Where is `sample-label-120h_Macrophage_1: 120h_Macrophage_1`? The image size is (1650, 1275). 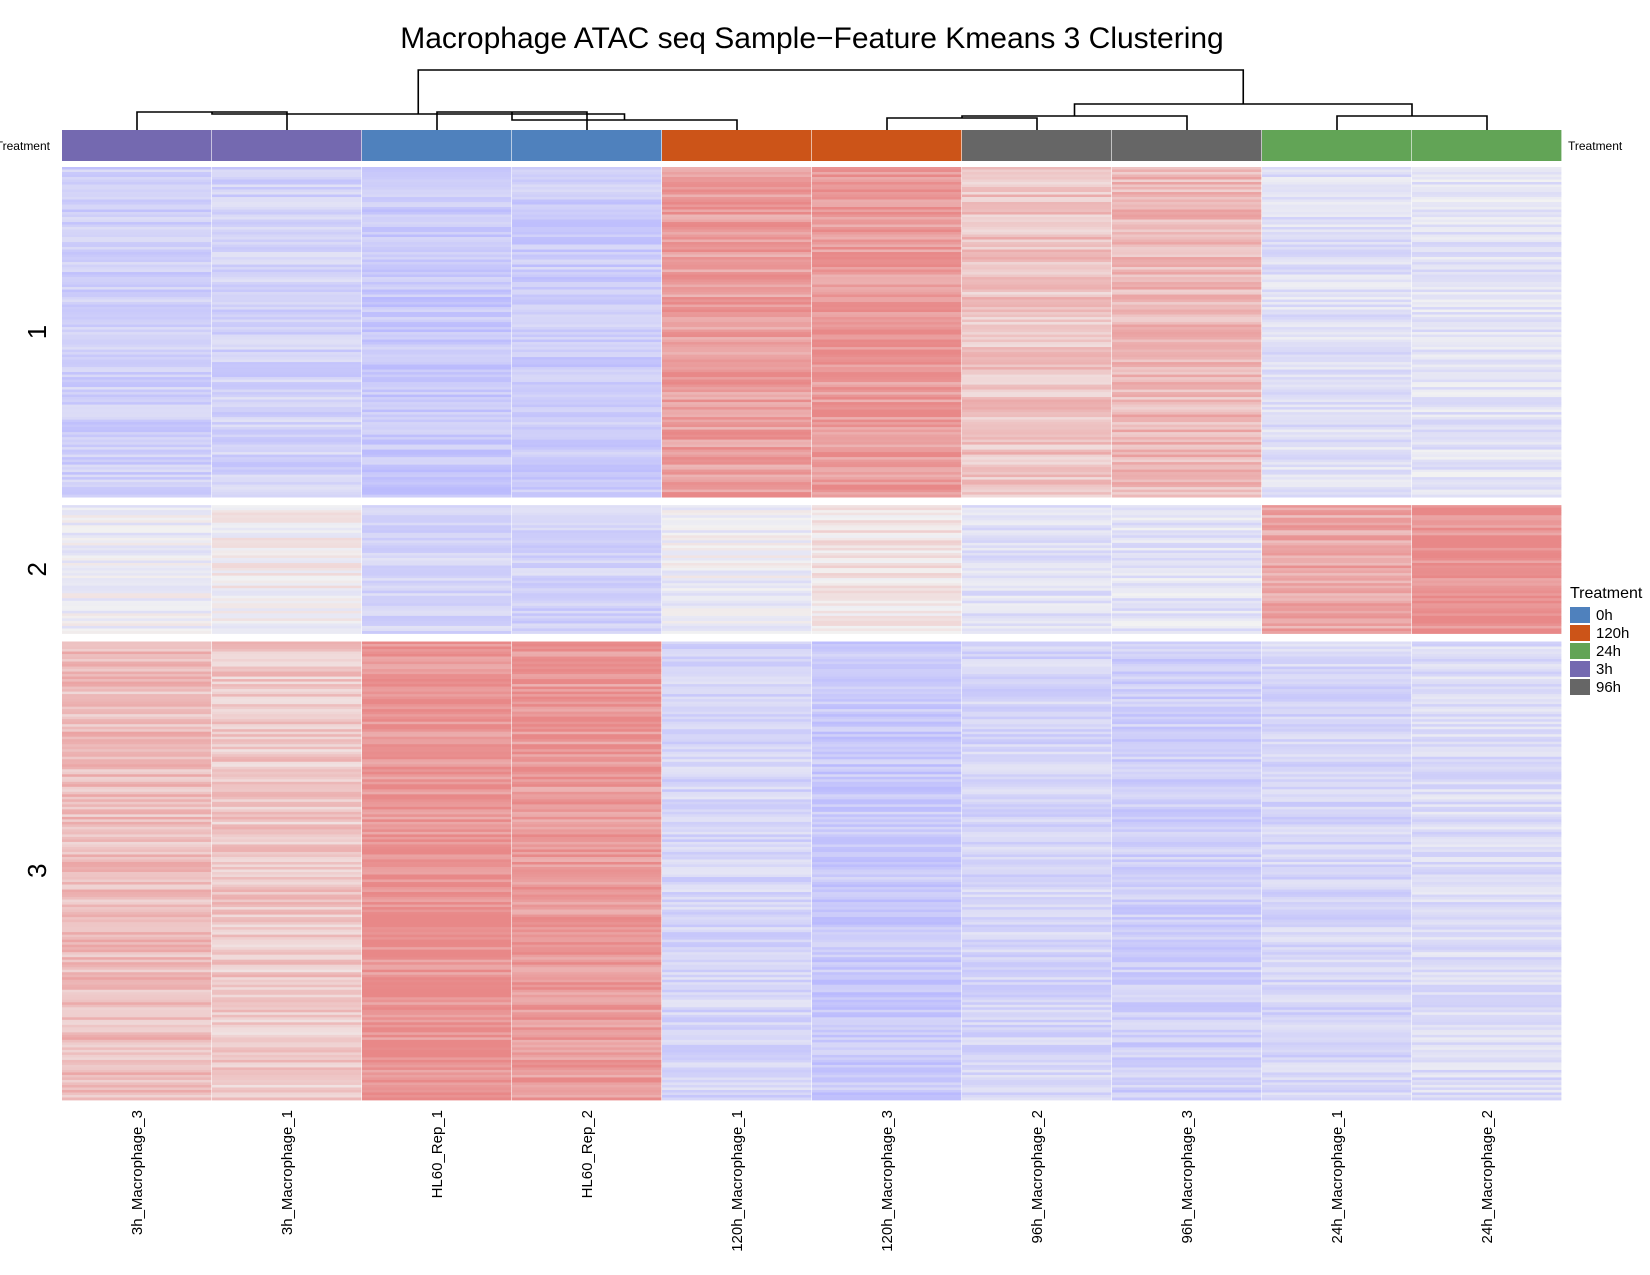
sample-label-120h_Macrophage_1: 120h_Macrophage_1 is located at coordinates (737, 1181).